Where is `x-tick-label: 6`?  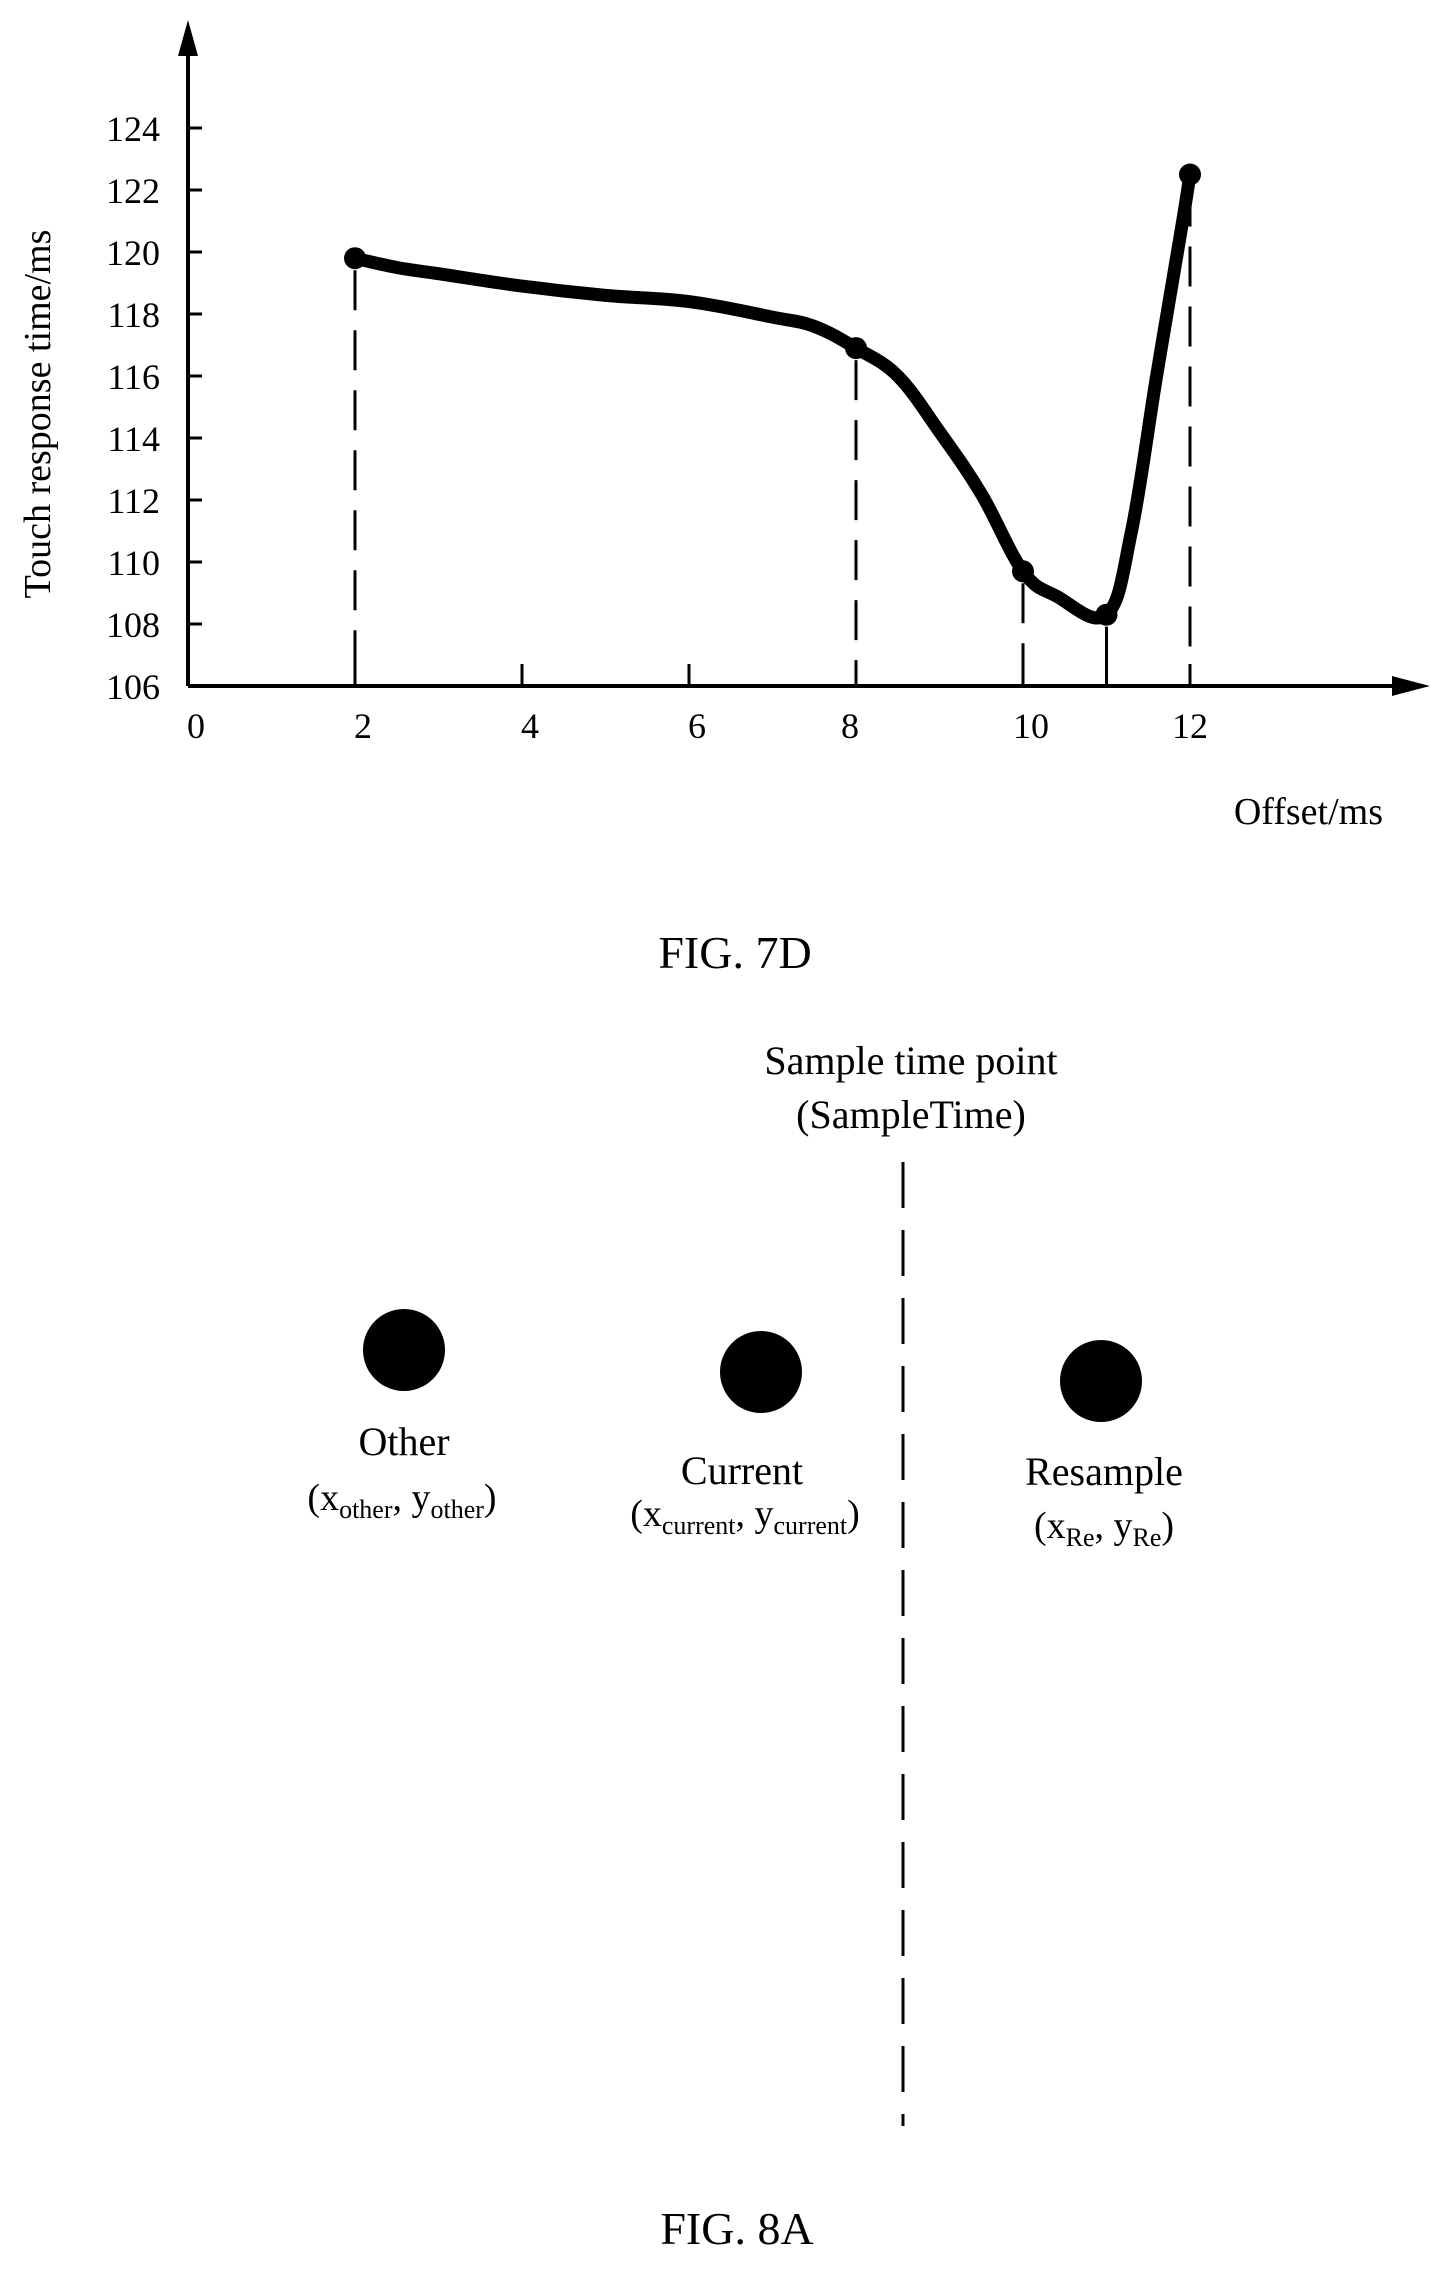 x-tick-label: 6 is located at coordinates (697, 726).